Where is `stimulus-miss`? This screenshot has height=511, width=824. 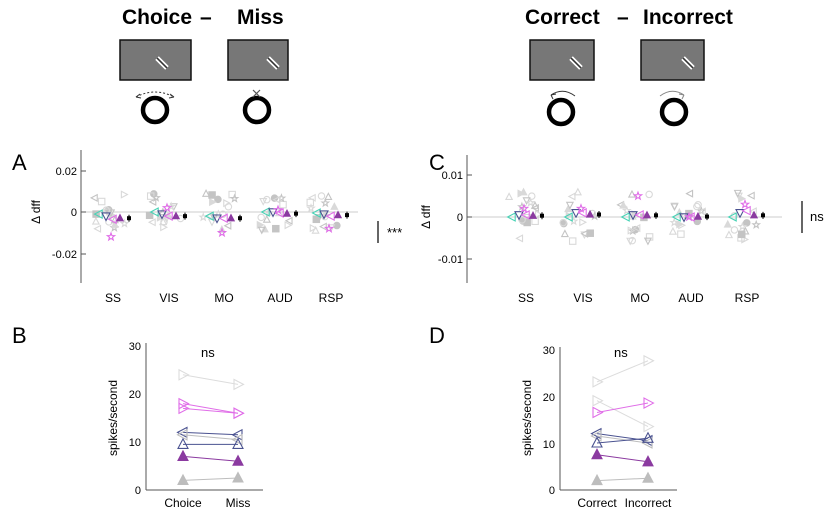 stimulus-miss is located at coordinates (258, 82).